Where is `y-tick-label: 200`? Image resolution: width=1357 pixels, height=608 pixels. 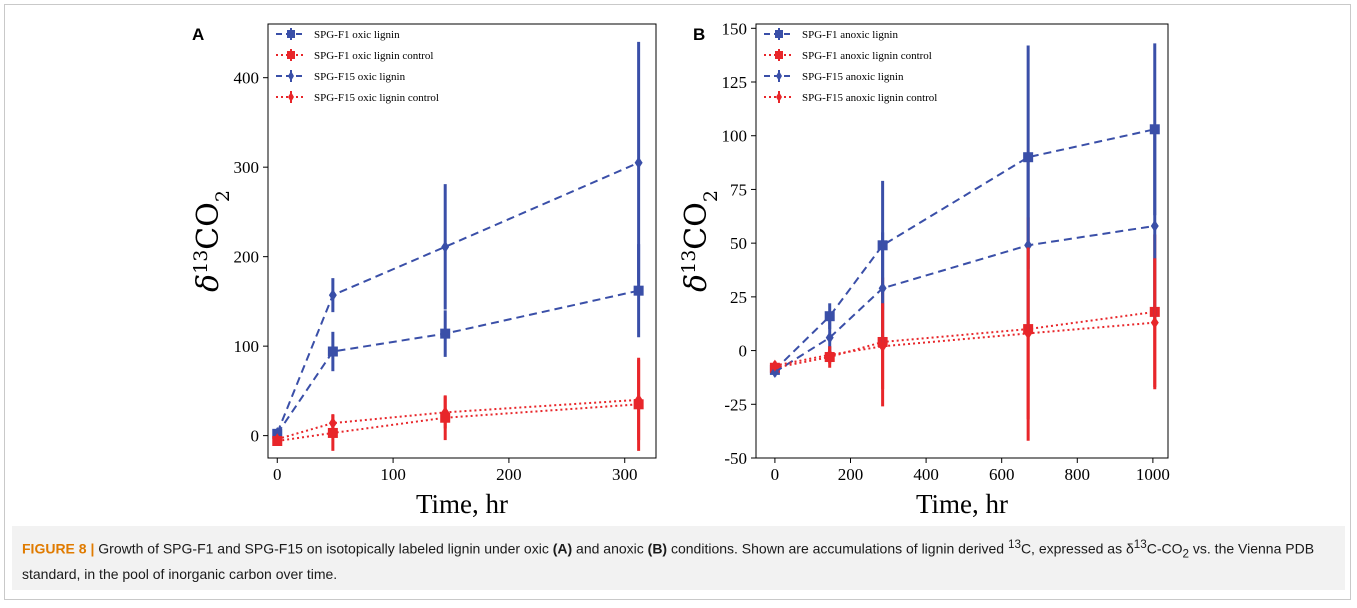
y-tick-label: 200 is located at coordinates (247, 257).